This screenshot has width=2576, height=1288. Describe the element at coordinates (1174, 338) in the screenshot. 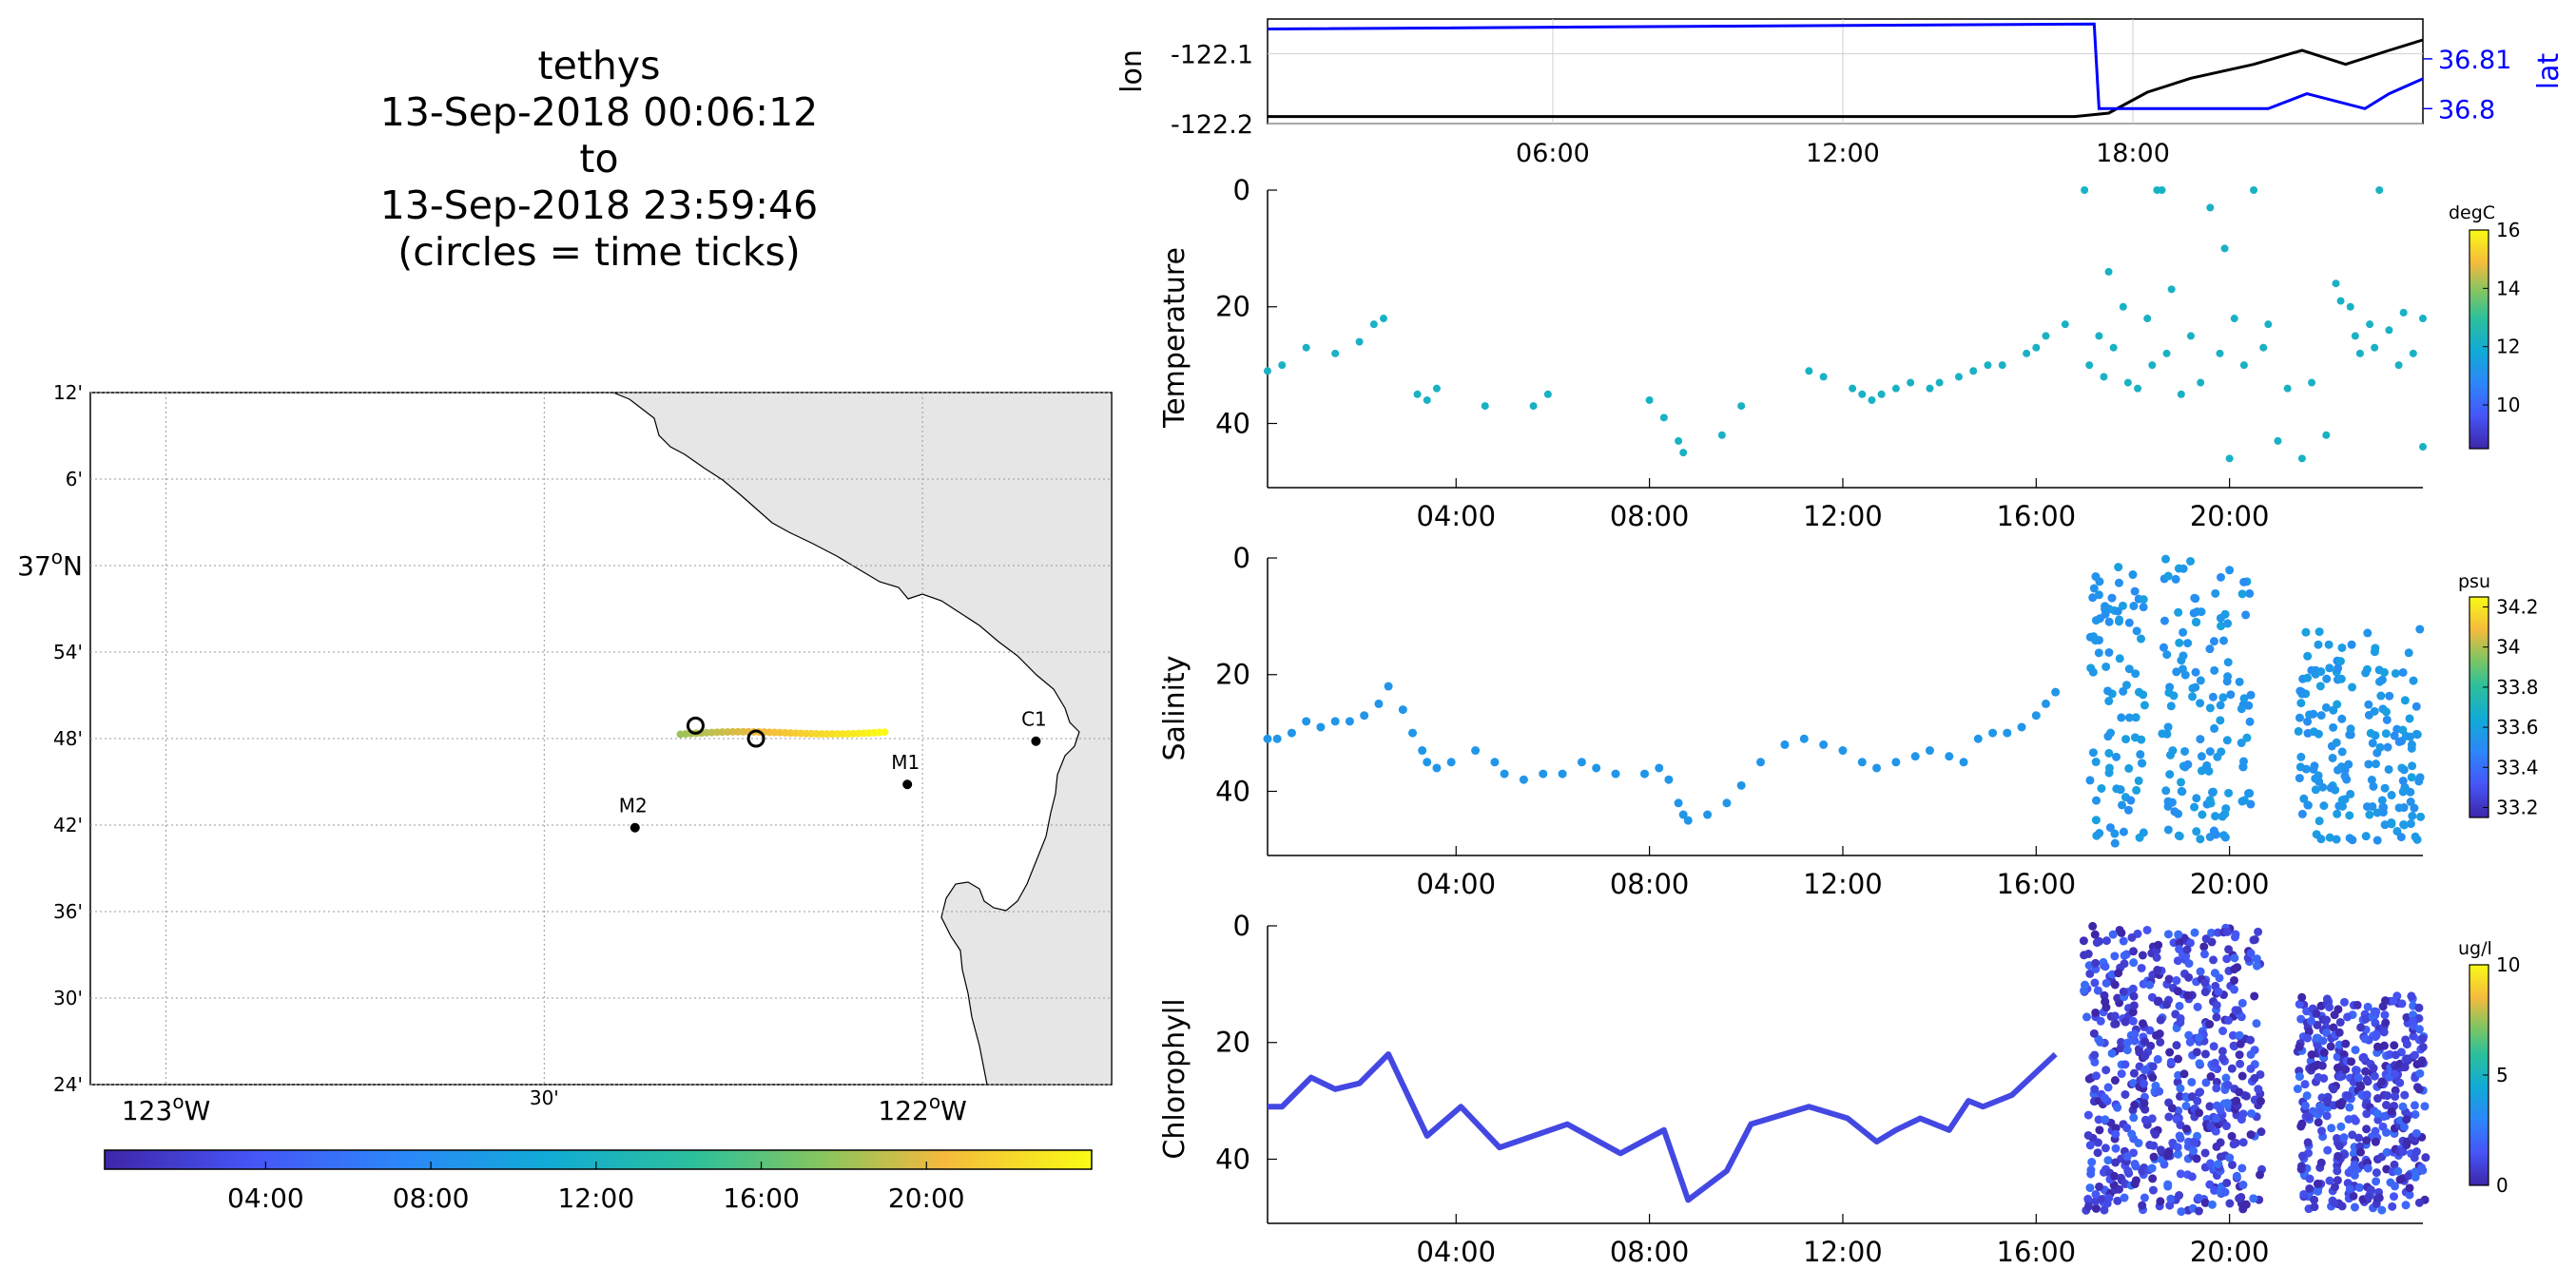

I see `temperature-axis-label: Temperature` at that location.